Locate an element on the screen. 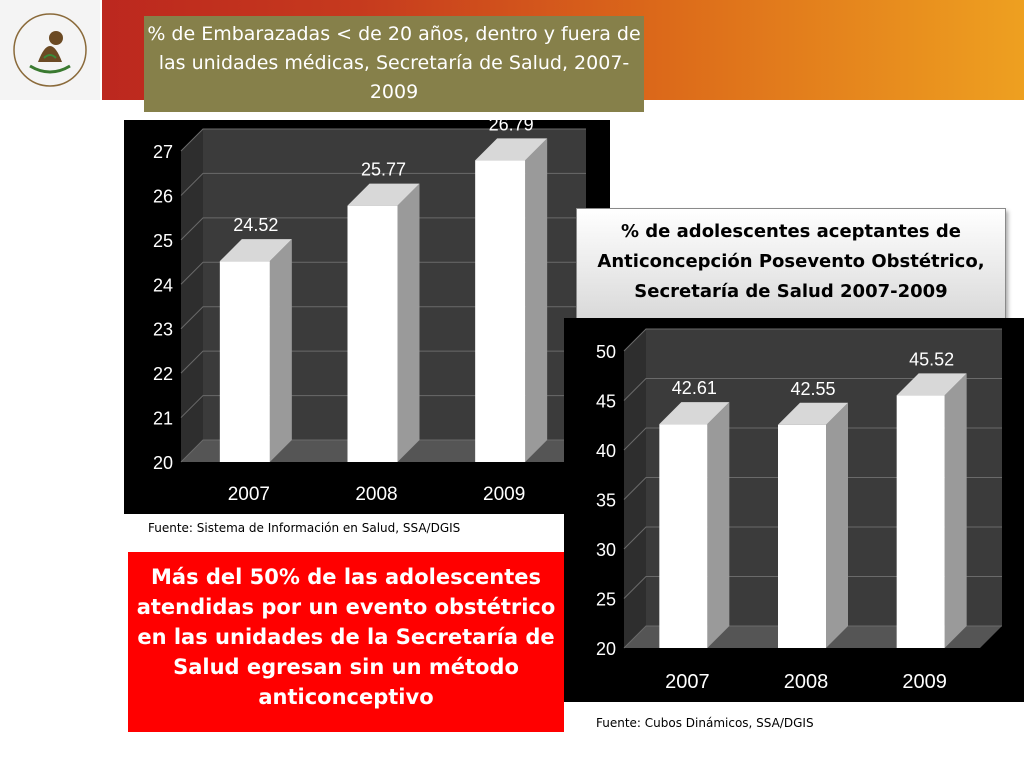 This screenshot has width=1024, height=768. y-tick-label: 21 is located at coordinates (163, 419).